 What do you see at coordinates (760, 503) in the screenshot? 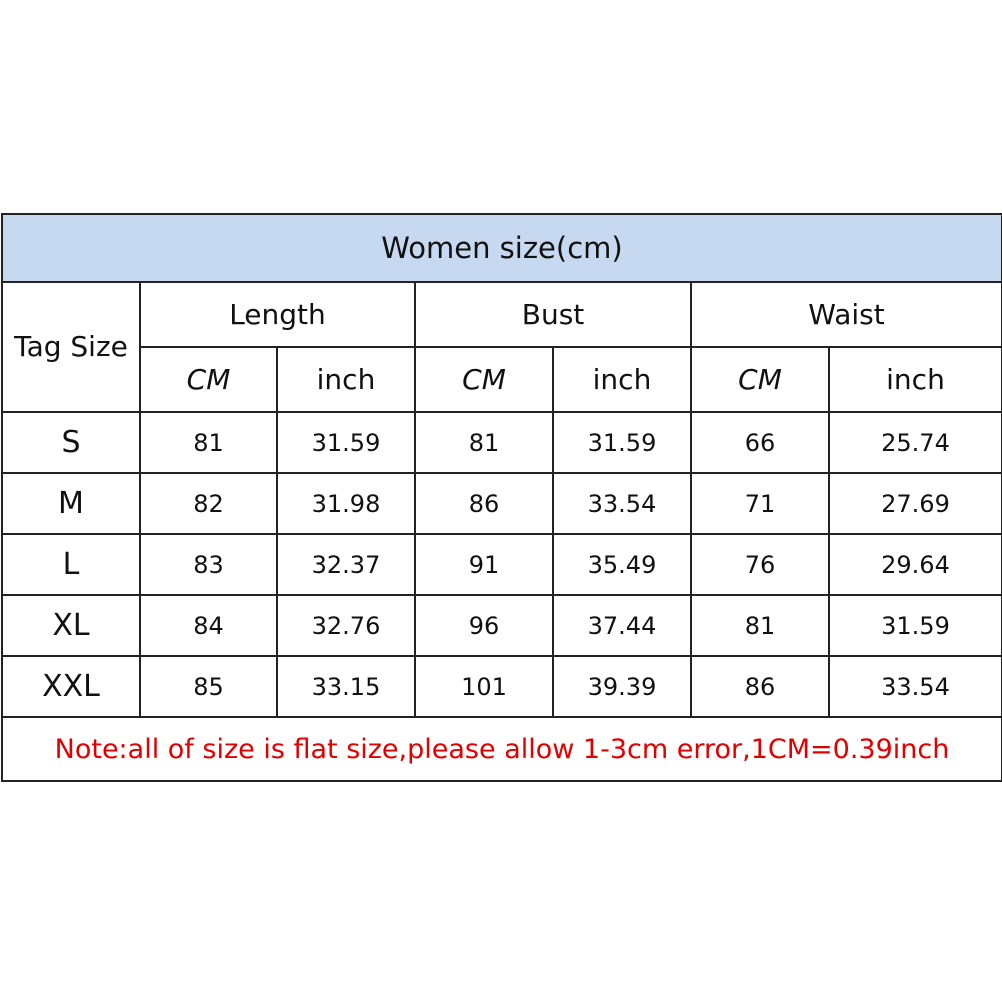
I see `value-cell: 71` at bounding box center [760, 503].